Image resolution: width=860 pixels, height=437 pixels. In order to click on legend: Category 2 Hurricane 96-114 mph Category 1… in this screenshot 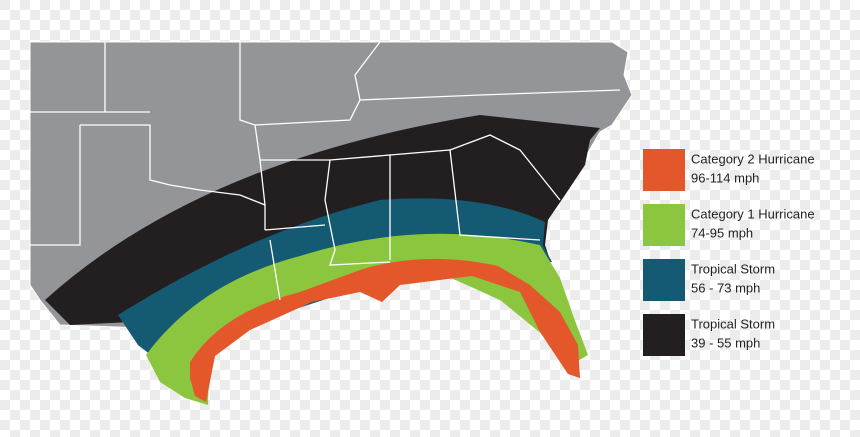, I will do `click(729, 252)`.